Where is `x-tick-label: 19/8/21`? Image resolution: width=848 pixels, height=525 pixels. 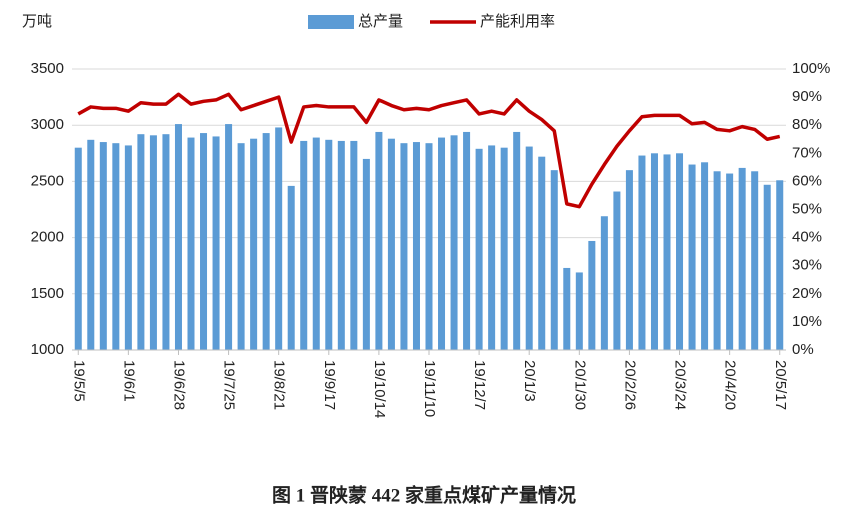 x-tick-label: 19/8/21 is located at coordinates (279, 385).